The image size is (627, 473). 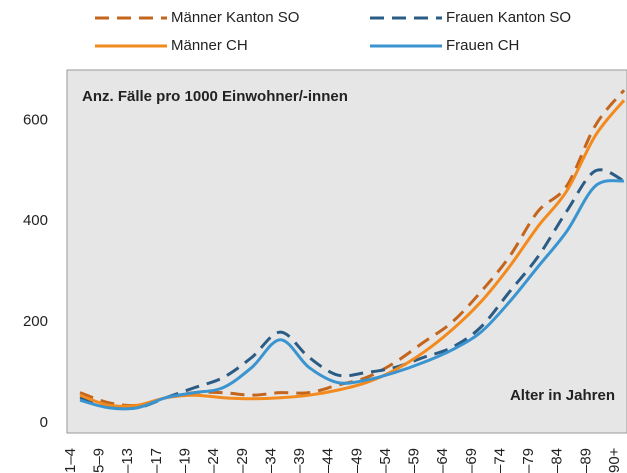 I want to click on x-tick-label: –79, so click(x=528, y=460).